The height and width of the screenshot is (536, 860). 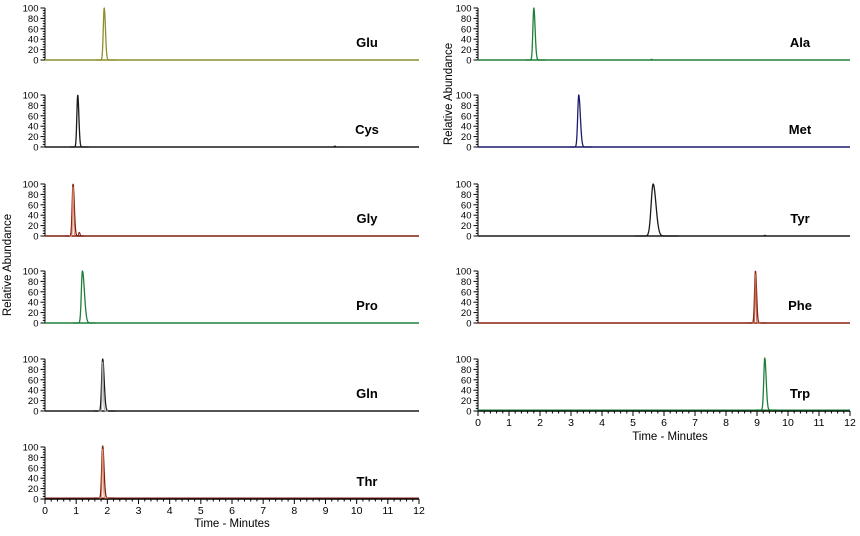 I want to click on peak-label-glu: Glu, so click(x=367, y=42).